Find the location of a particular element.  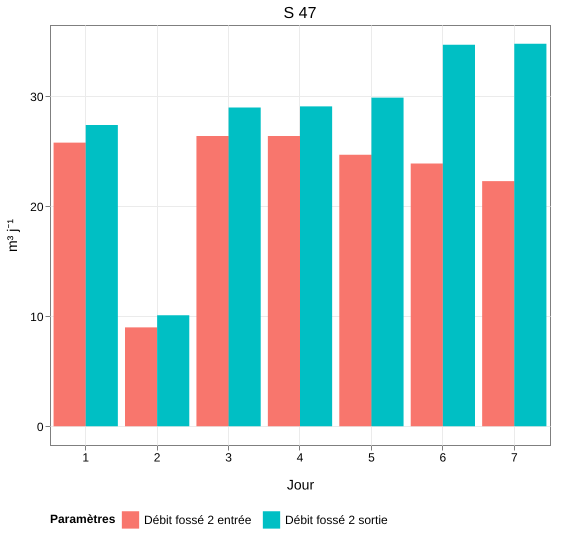

y-tick-label: 20 is located at coordinates (37, 207).